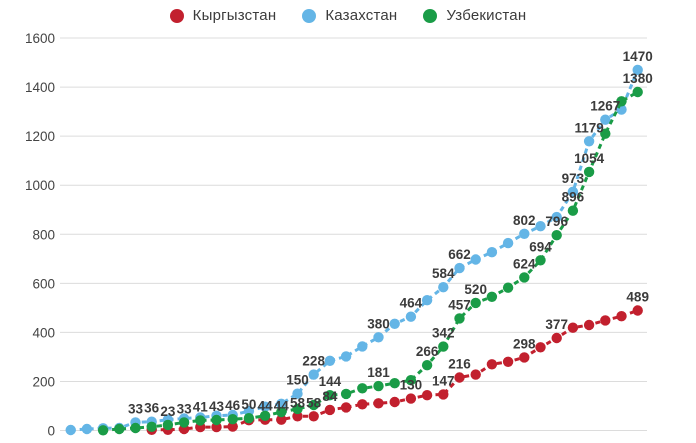  I want to click on point-annotation: 973, so click(573, 178).